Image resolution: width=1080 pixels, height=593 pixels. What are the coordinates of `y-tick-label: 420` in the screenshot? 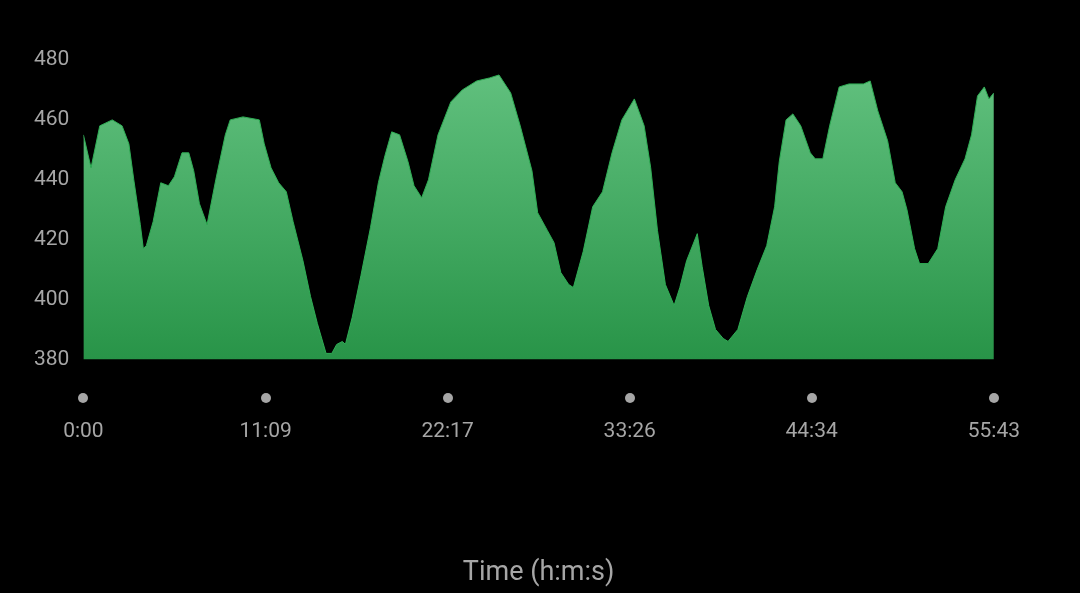 It's located at (51, 237).